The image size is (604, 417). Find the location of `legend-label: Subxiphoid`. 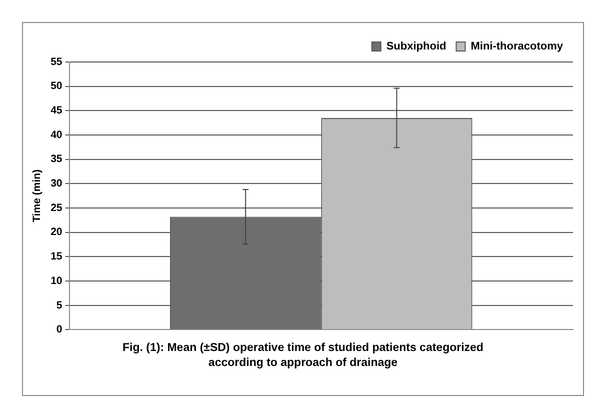

legend-label: Subxiphoid is located at coordinates (416, 46).